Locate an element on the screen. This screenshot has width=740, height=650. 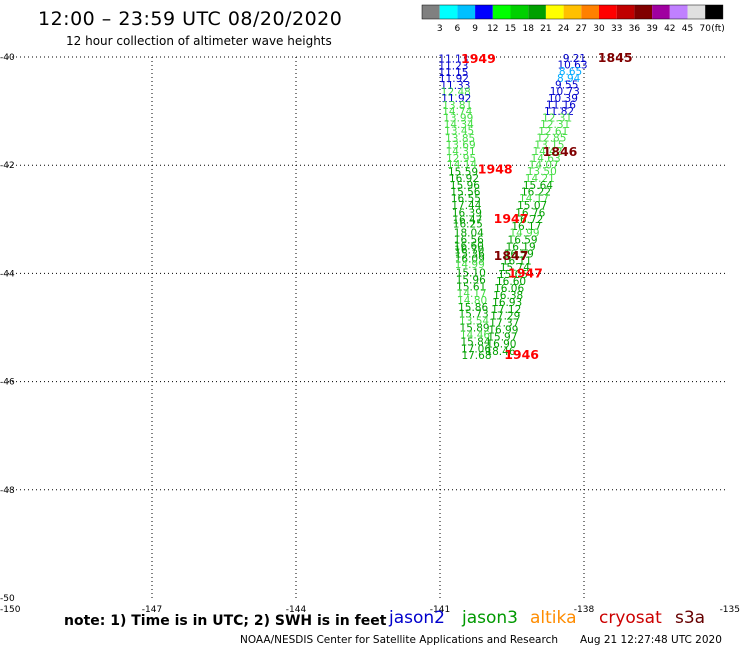
colorbar-tick-label: 24 is located at coordinates (564, 29).